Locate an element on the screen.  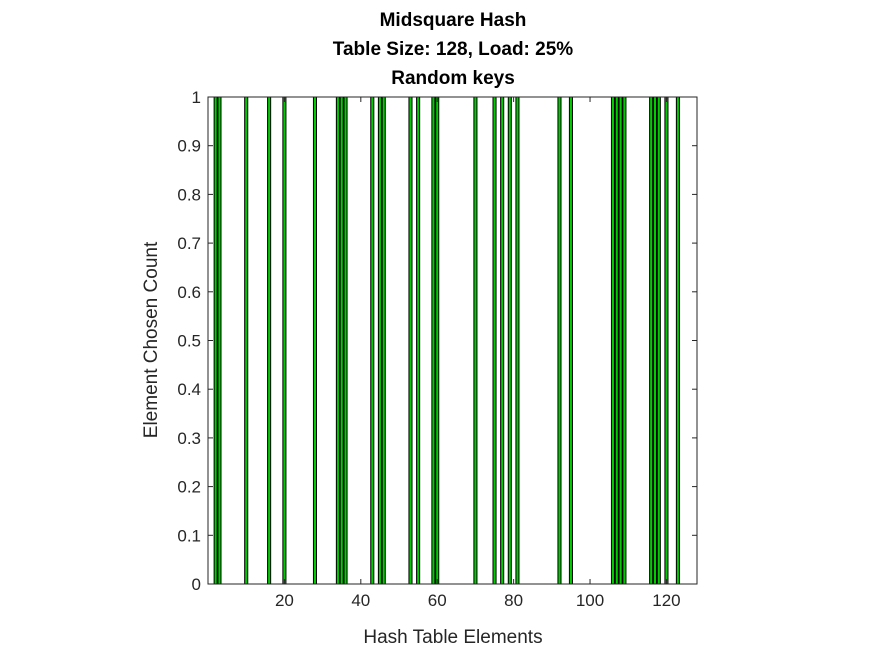
y-axis-label: Element Chosen Count is located at coordinates (151, 339).